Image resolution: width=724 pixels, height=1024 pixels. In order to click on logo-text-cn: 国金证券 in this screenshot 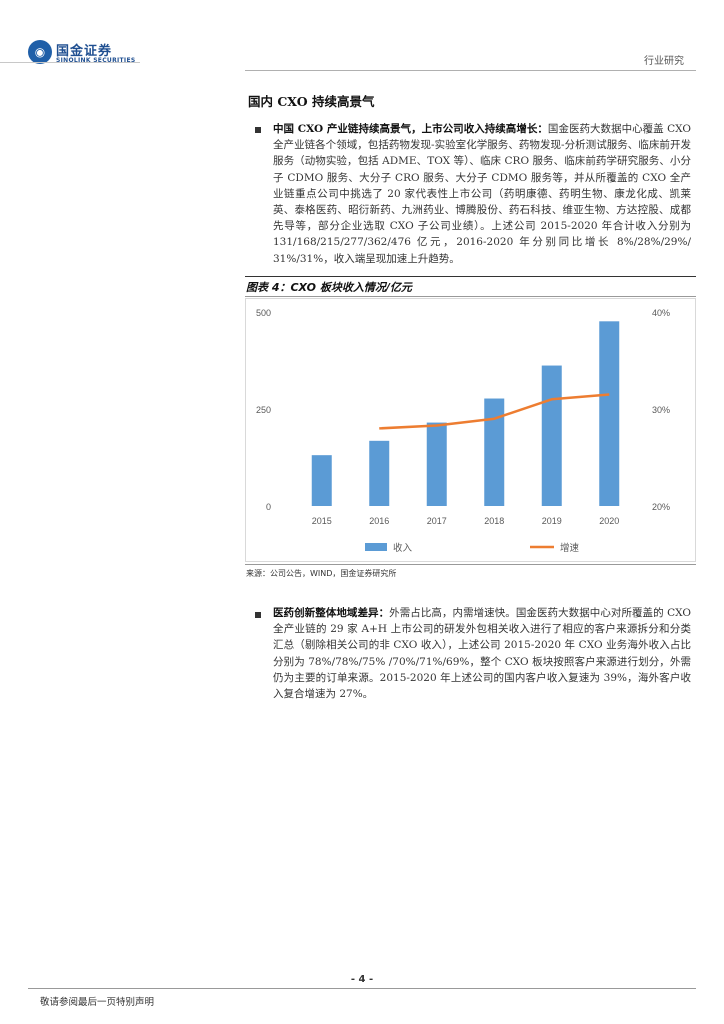, I will do `click(84, 51)`.